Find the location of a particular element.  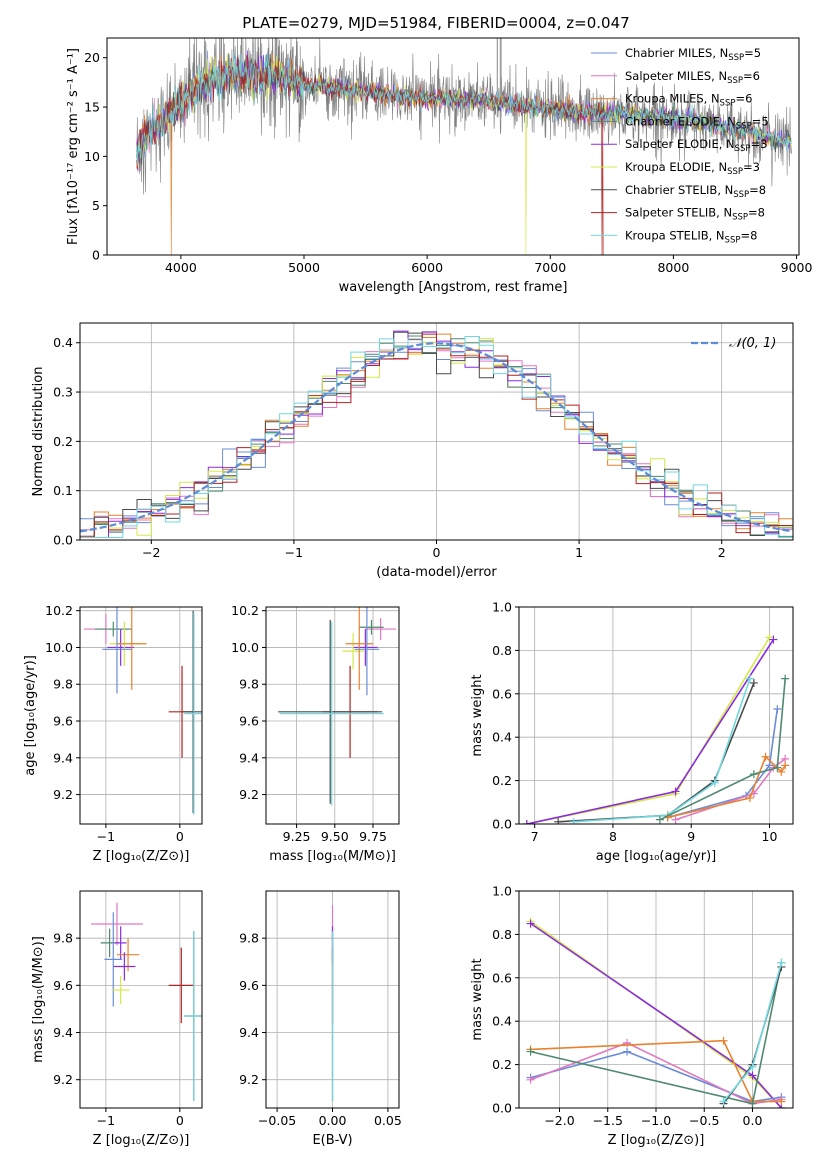

series-marker-chabrier_stelib is located at coordinates (753, 682).